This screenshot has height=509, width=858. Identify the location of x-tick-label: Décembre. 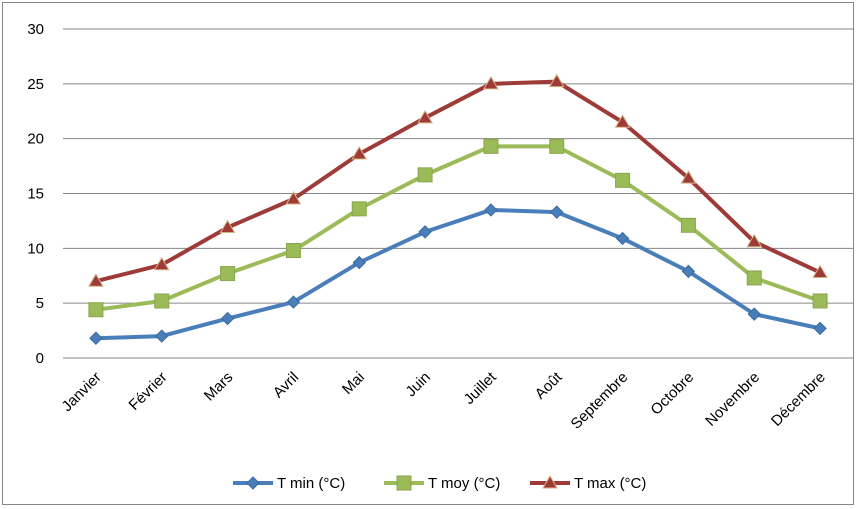
(798, 399).